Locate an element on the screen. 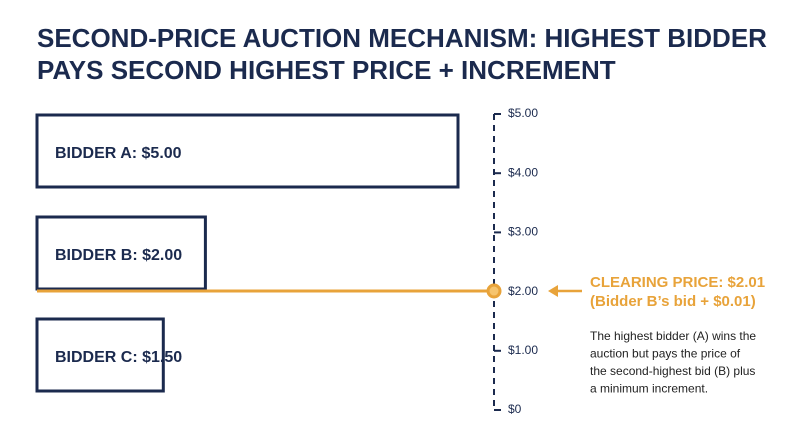 This screenshot has width=800, height=447. note-line: a minimum increment. is located at coordinates (649, 389).